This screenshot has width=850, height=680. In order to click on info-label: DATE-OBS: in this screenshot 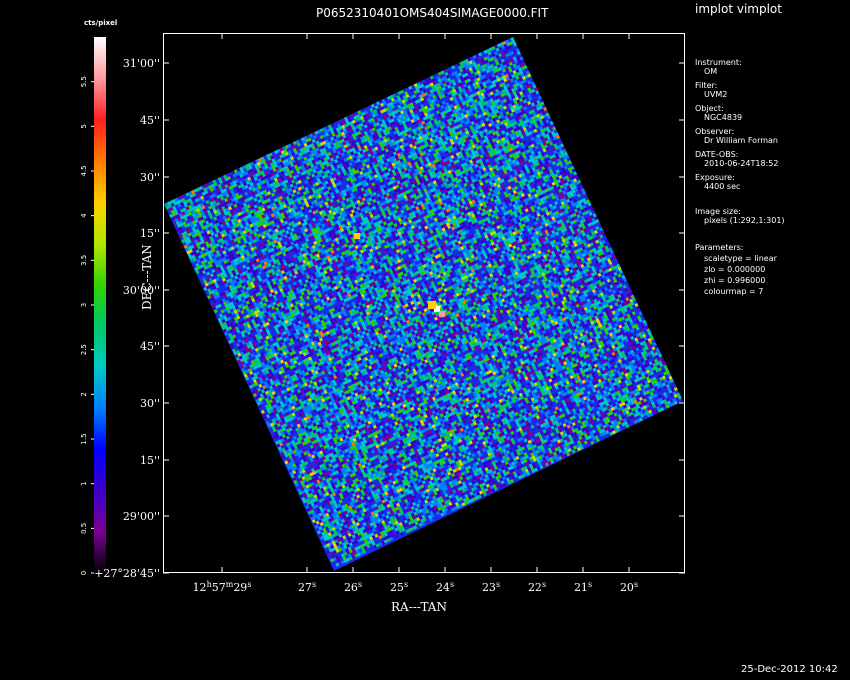, I will do `click(717, 154)`.